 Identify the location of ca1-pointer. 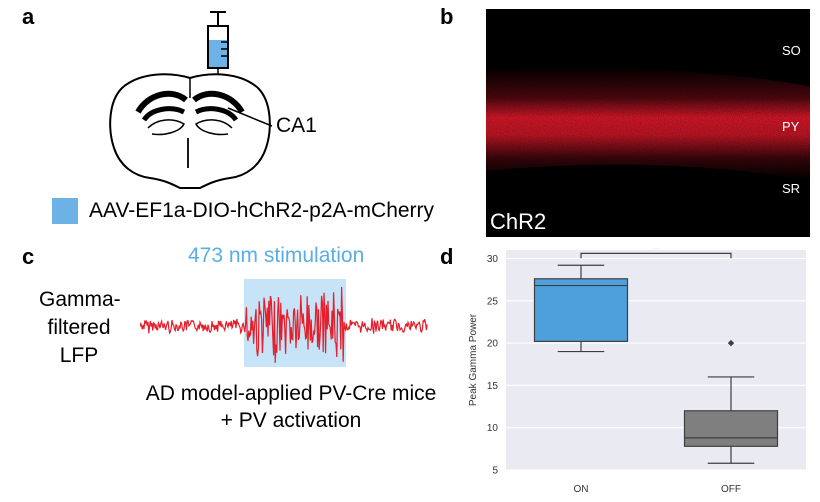
(250, 117).